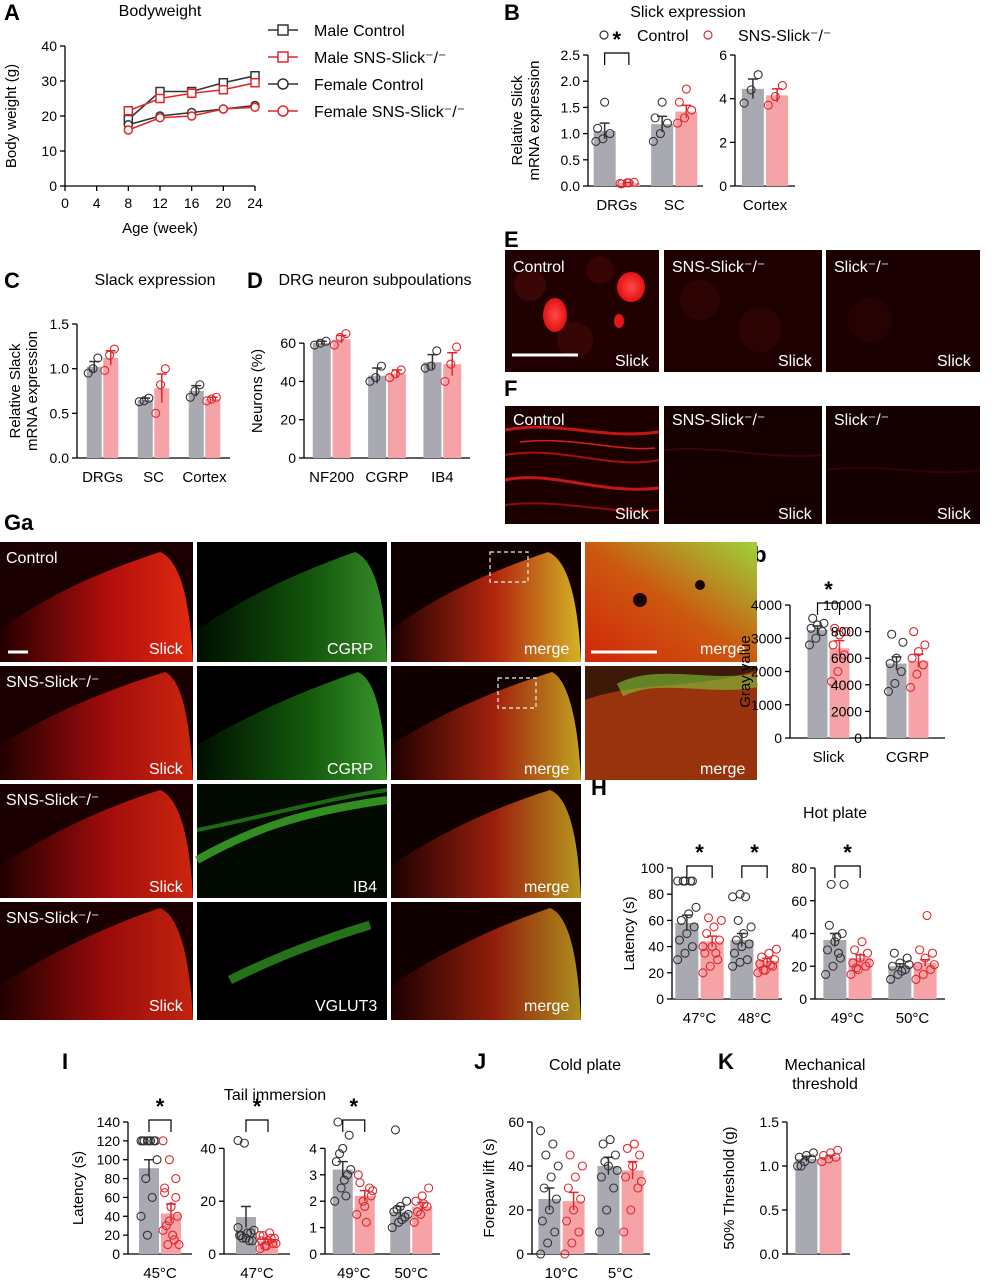 The height and width of the screenshot is (1285, 996). Describe the element at coordinates (799, 901) in the screenshot. I see `chart-h2-y-tick-label: 60` at that location.